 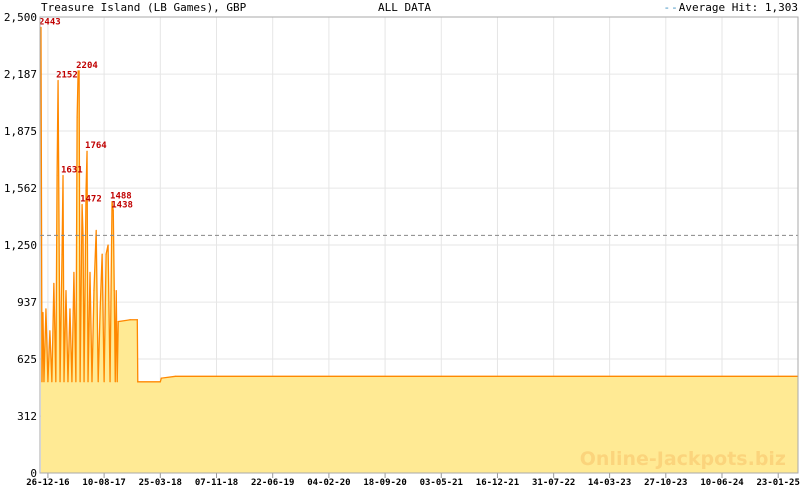 What do you see at coordinates (328, 483) in the screenshot?
I see `x-tick-label: 04-02-20` at bounding box center [328, 483].